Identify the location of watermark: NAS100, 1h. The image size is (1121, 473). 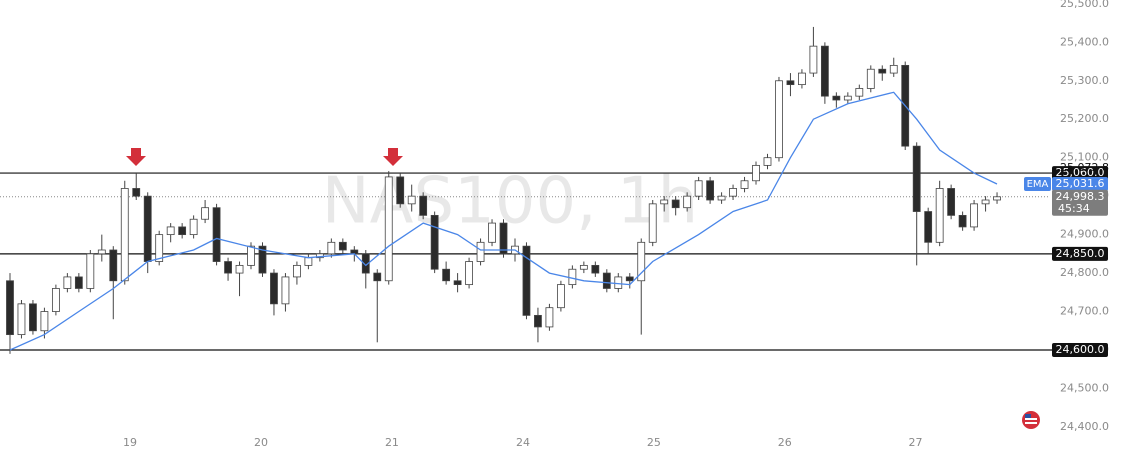
(510, 202).